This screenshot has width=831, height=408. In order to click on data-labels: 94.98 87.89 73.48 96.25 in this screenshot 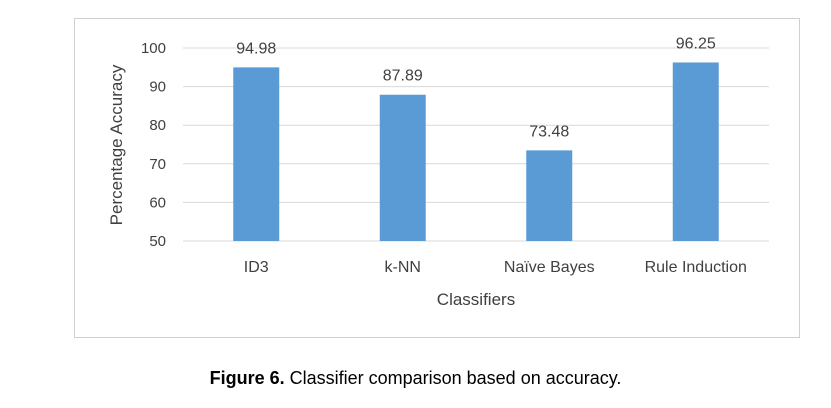, I will do `click(476, 87)`.